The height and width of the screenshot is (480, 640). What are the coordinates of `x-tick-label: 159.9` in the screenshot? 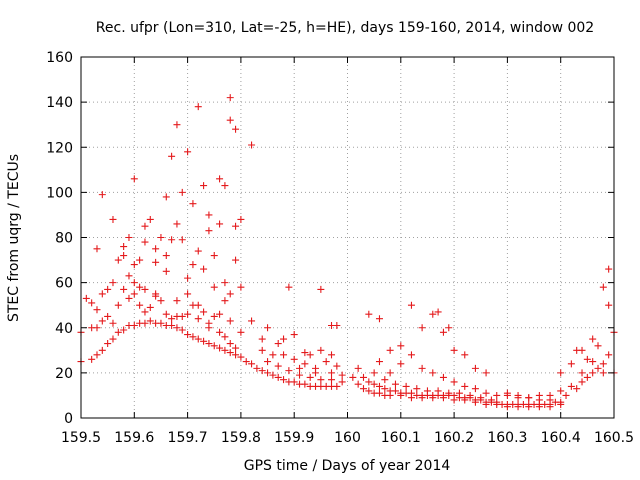 It's located at (294, 438).